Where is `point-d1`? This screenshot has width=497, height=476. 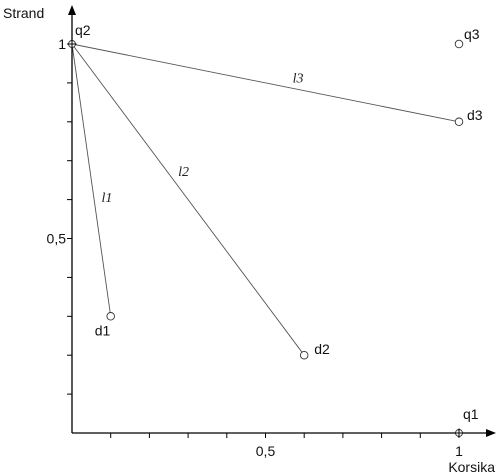
point-d1 is located at coordinates (110, 316).